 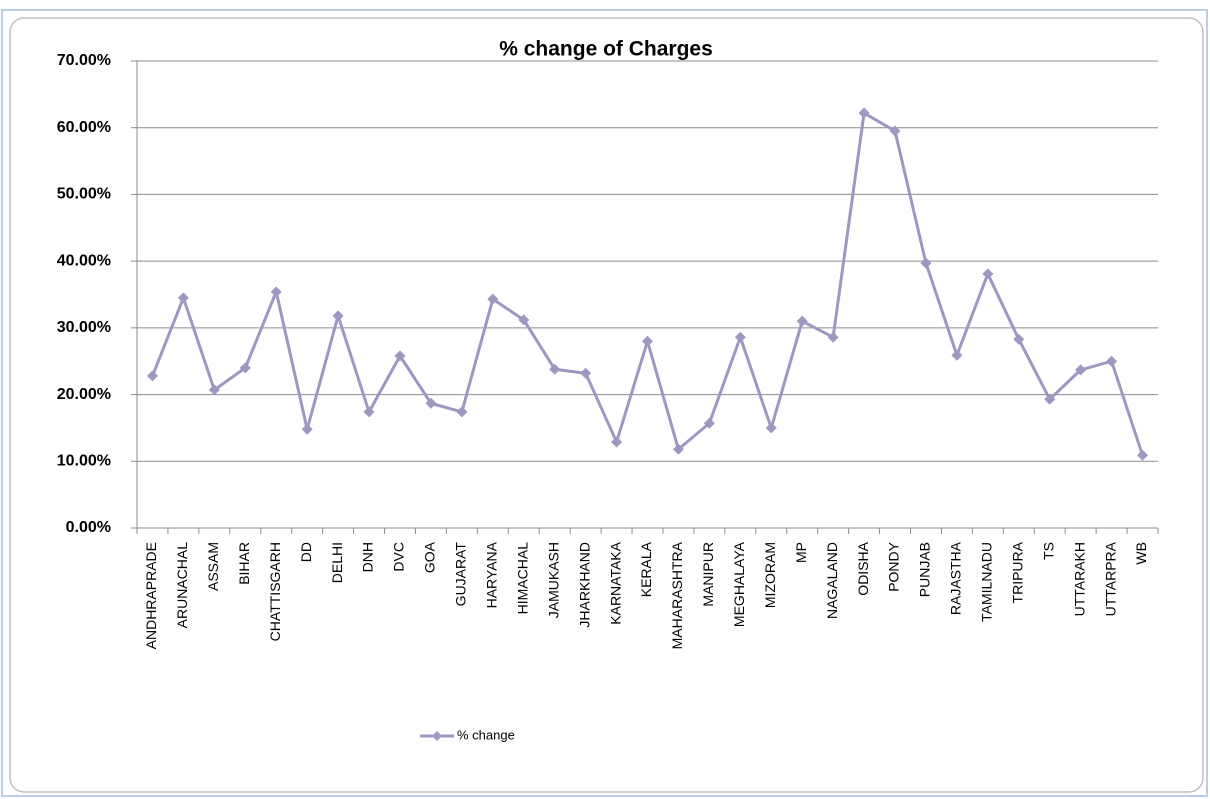 I want to click on x-tick-label: ANDHRAPRADE, so click(x=151, y=595).